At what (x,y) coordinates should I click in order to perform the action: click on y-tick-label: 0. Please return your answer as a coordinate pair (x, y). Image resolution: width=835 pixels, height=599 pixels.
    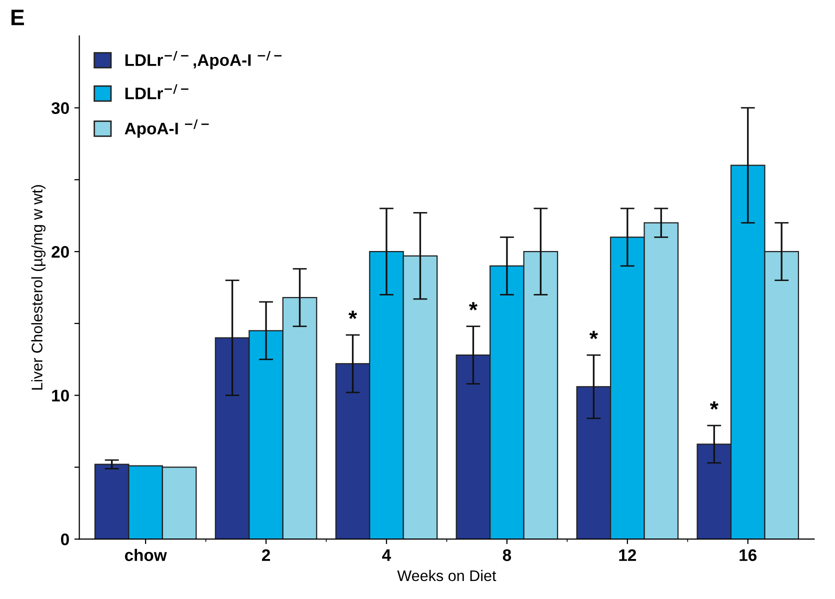
    Looking at the image, I should click on (64, 540).